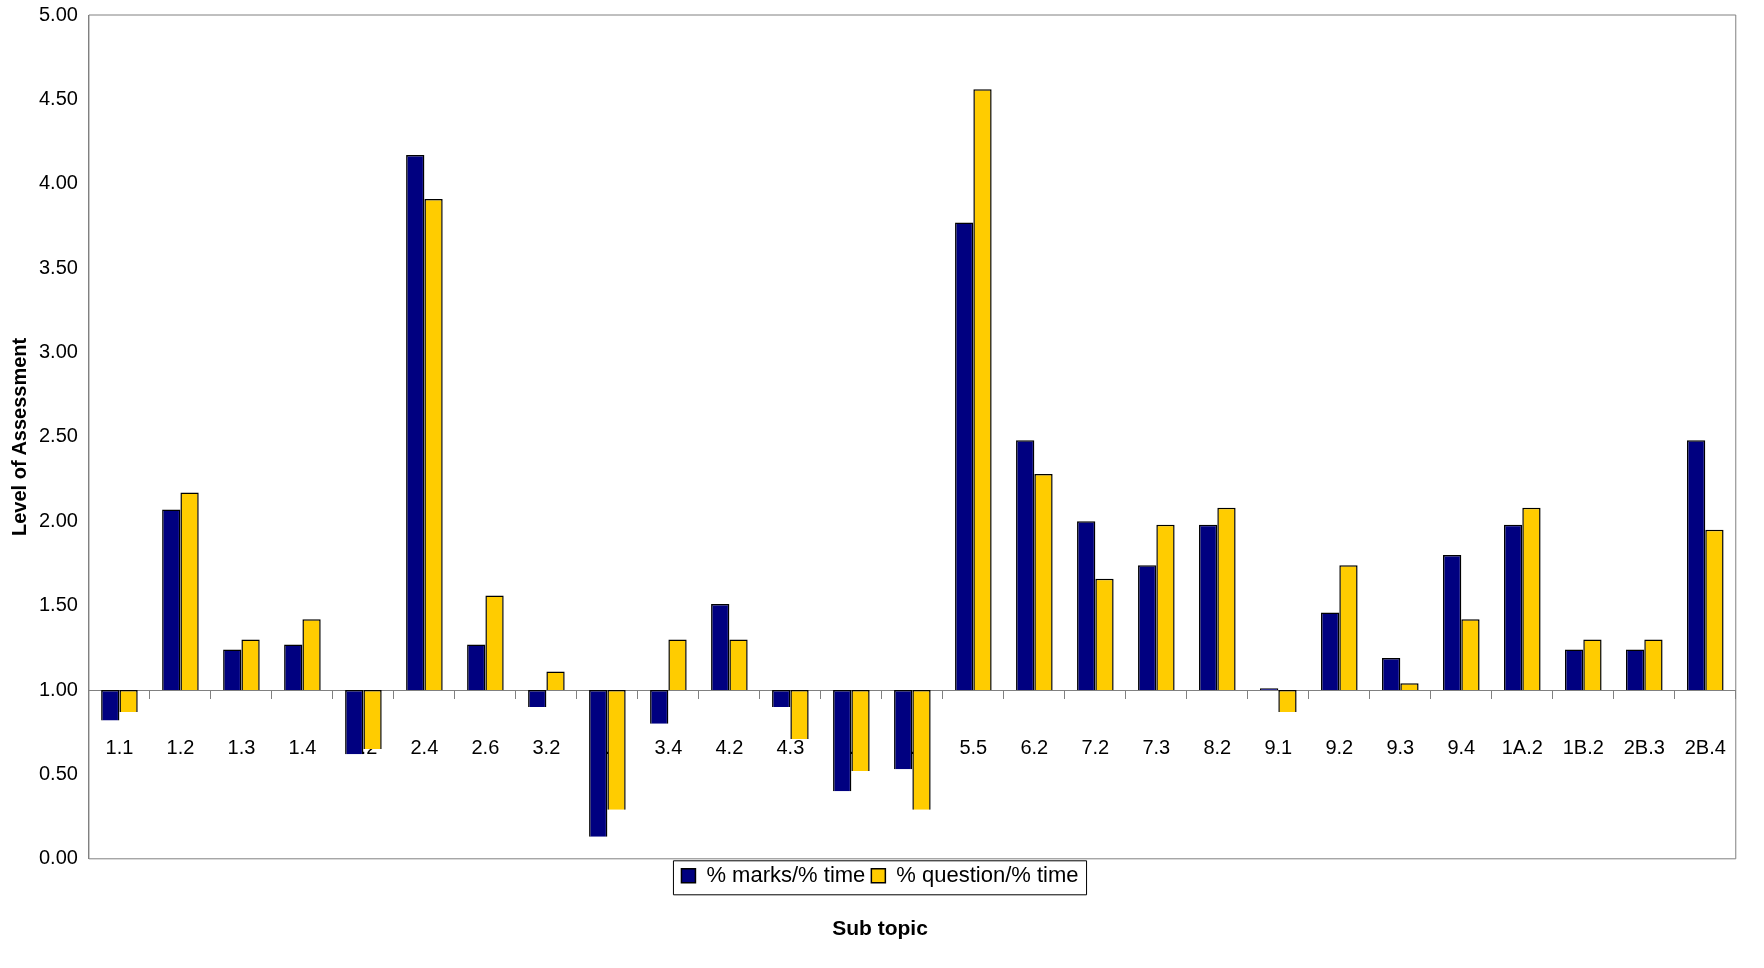 Image resolution: width=1764 pixels, height=968 pixels. Describe the element at coordinates (18, 437) in the screenshot. I see `y-axis-title: Level of Assessment` at that location.